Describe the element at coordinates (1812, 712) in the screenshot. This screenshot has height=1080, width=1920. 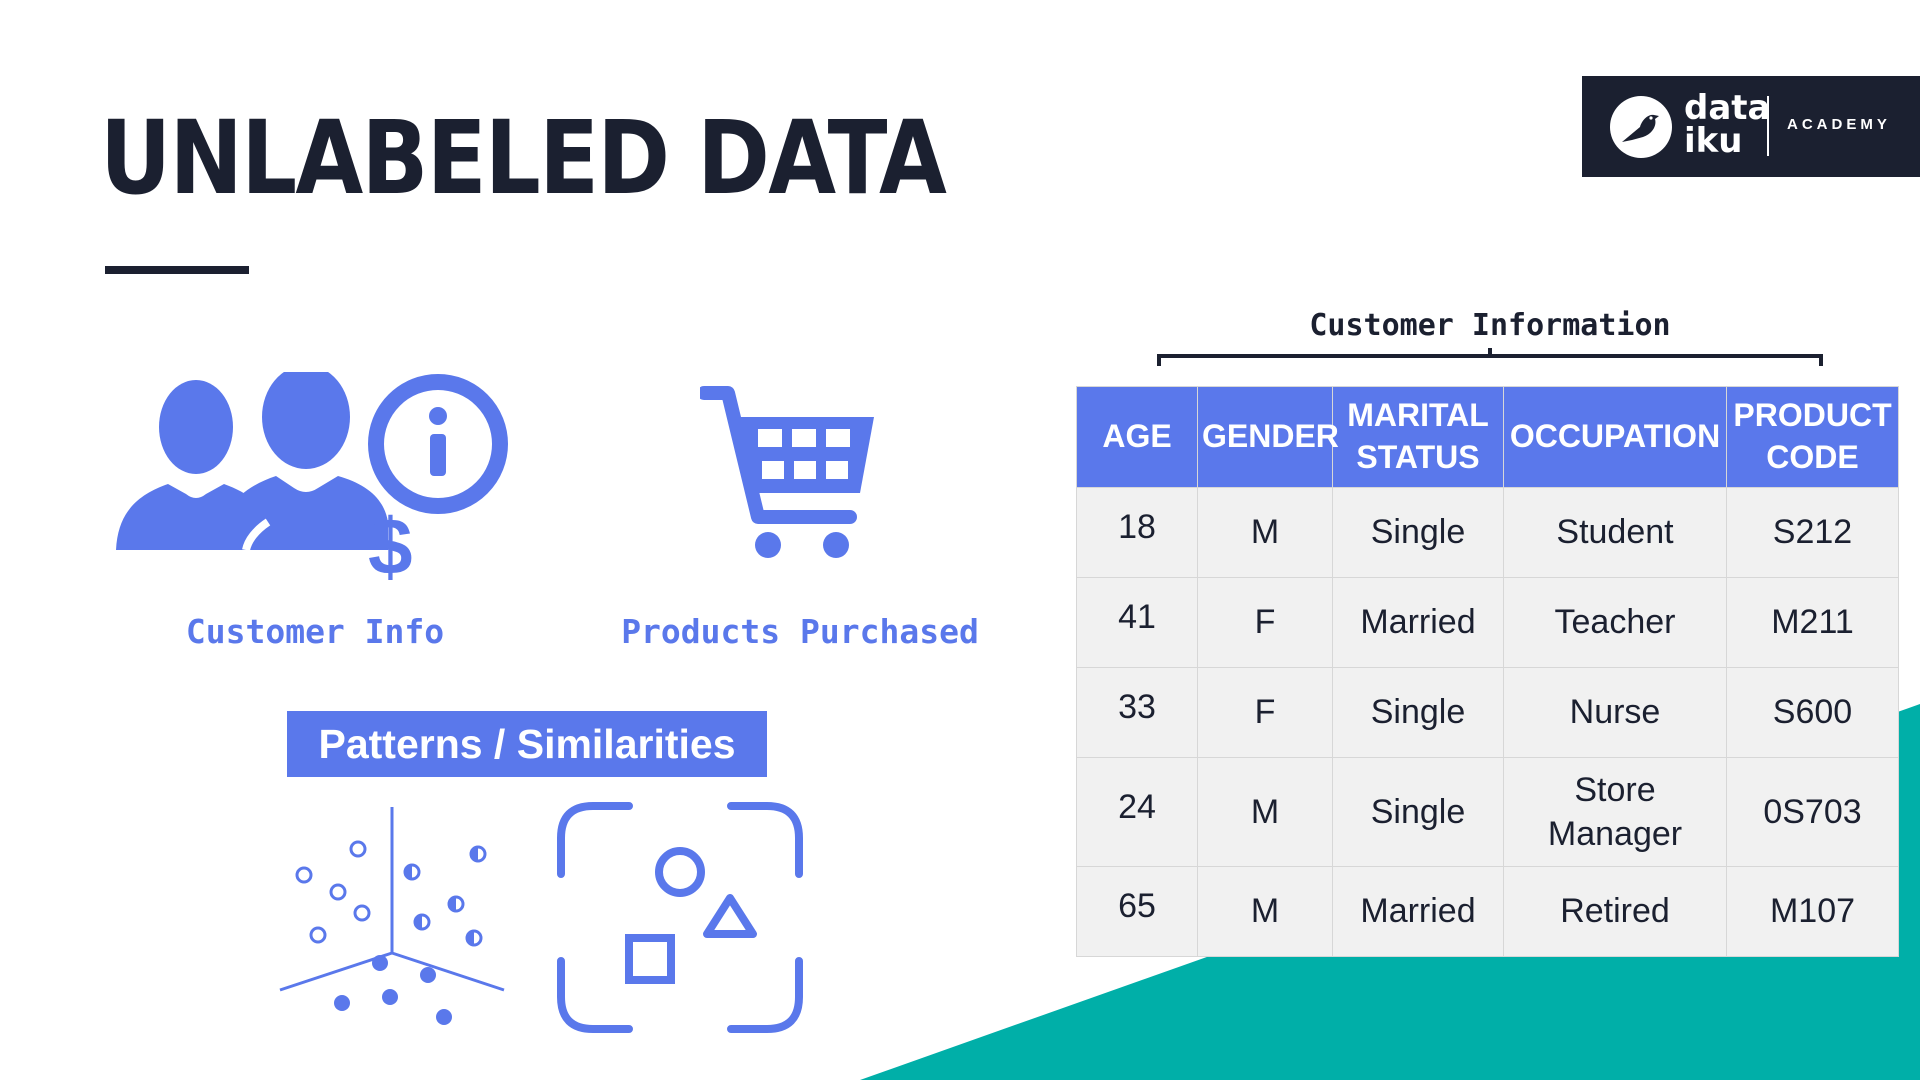
I see `cell-product-code: S600` at that location.